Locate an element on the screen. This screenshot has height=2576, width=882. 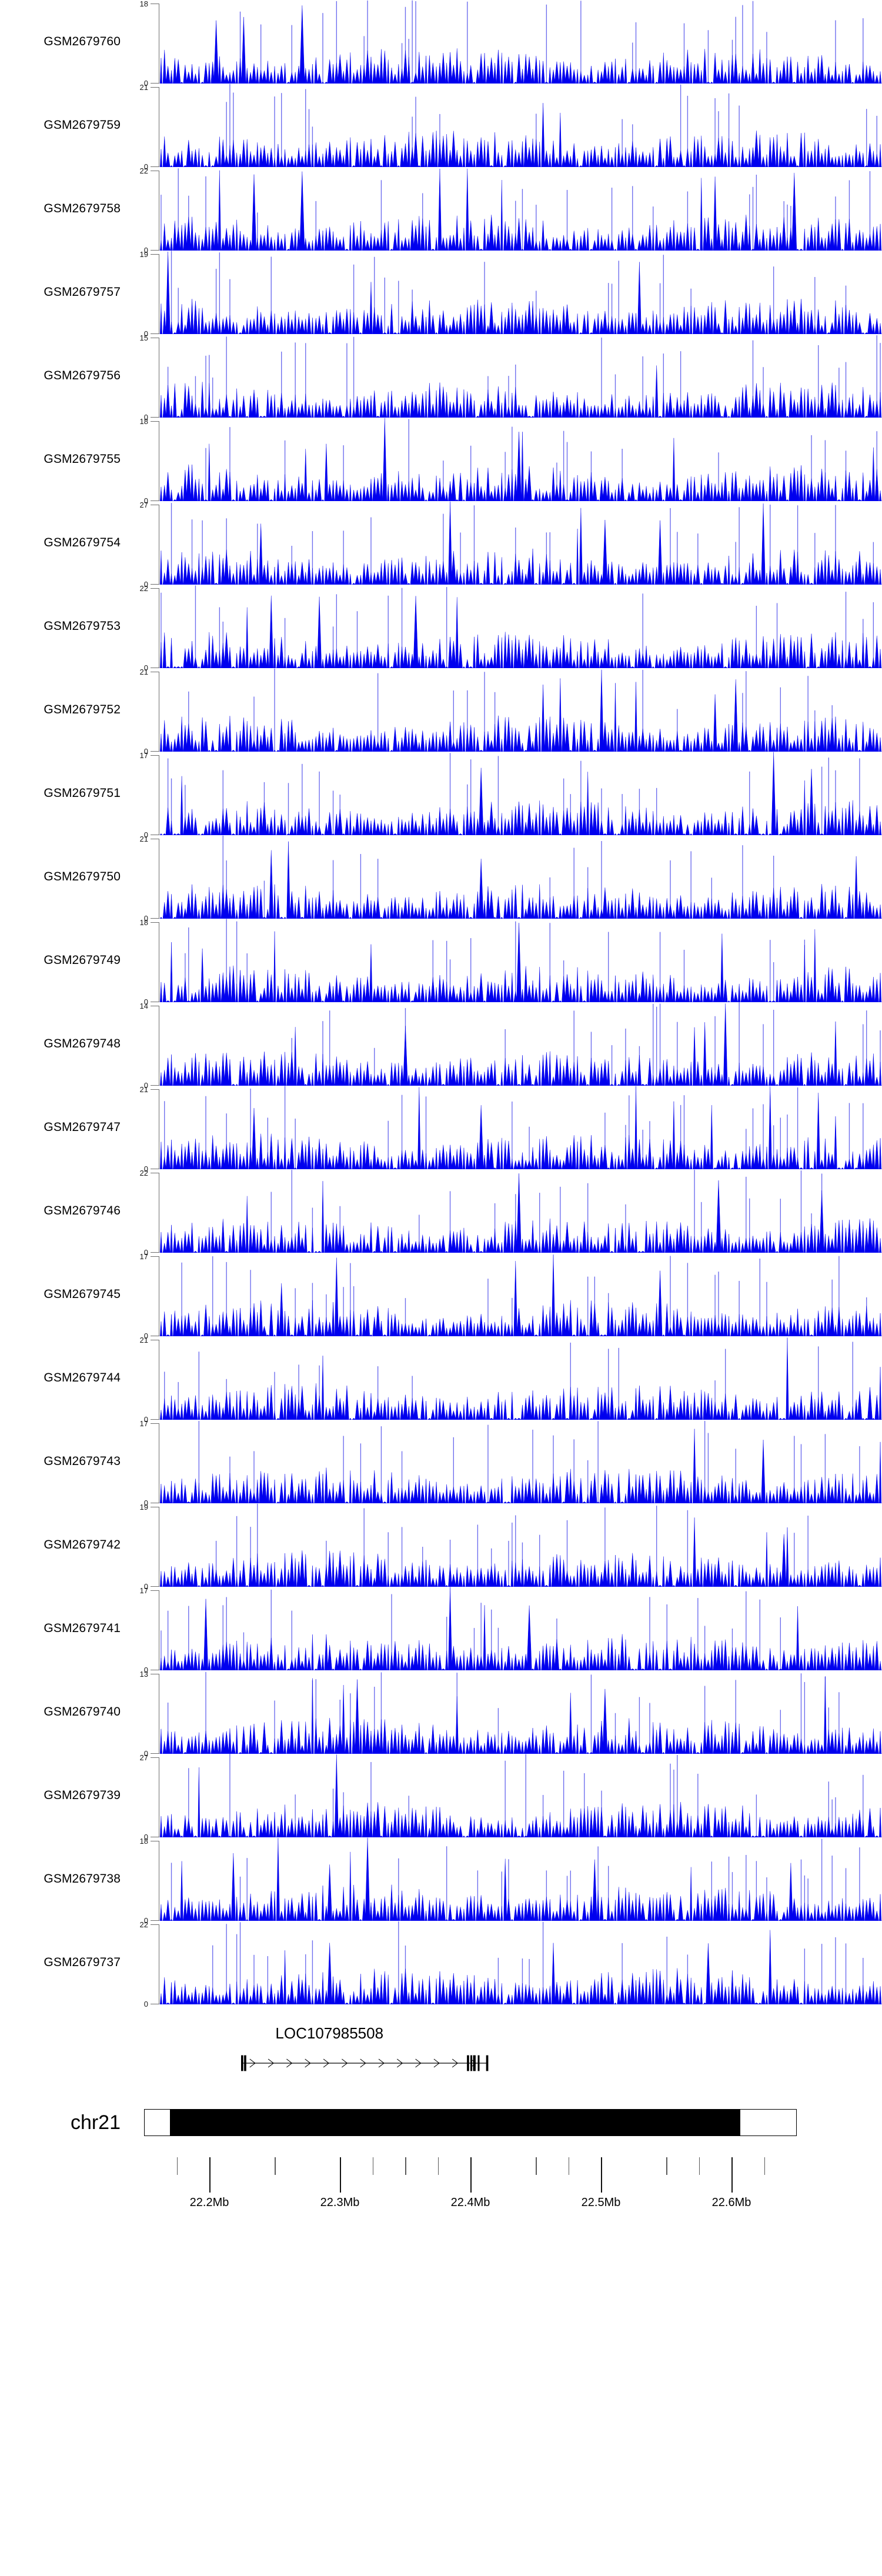
coverage-track: GSM2679755 18 0 is located at coordinates (441, 461).